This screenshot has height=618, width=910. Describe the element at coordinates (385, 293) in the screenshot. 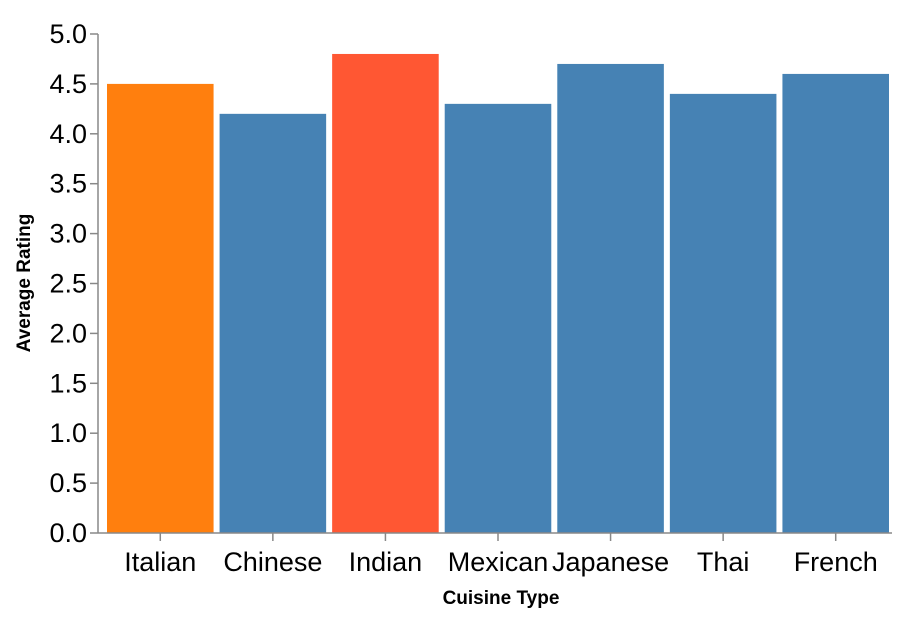

I see `bar-indian` at that location.